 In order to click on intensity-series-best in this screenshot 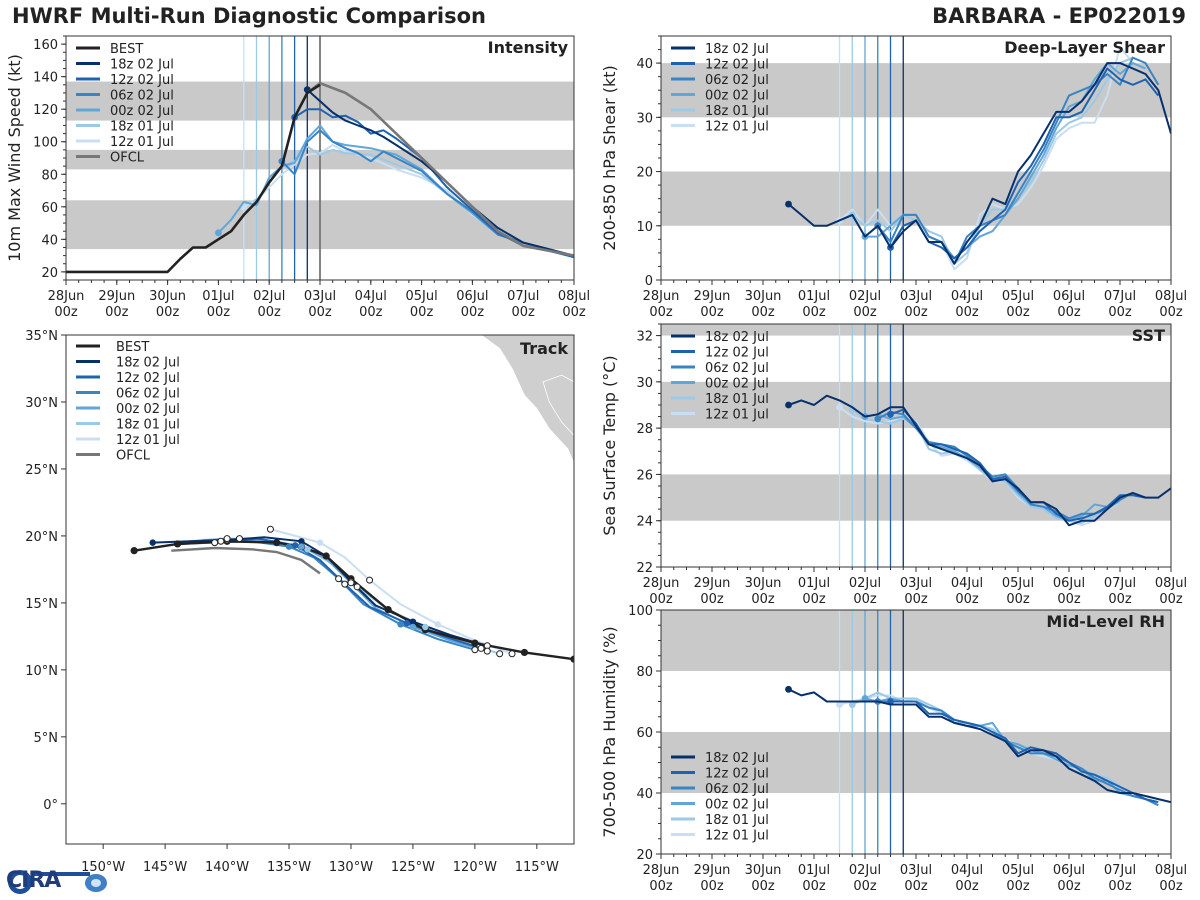, I will do `click(193, 178)`.